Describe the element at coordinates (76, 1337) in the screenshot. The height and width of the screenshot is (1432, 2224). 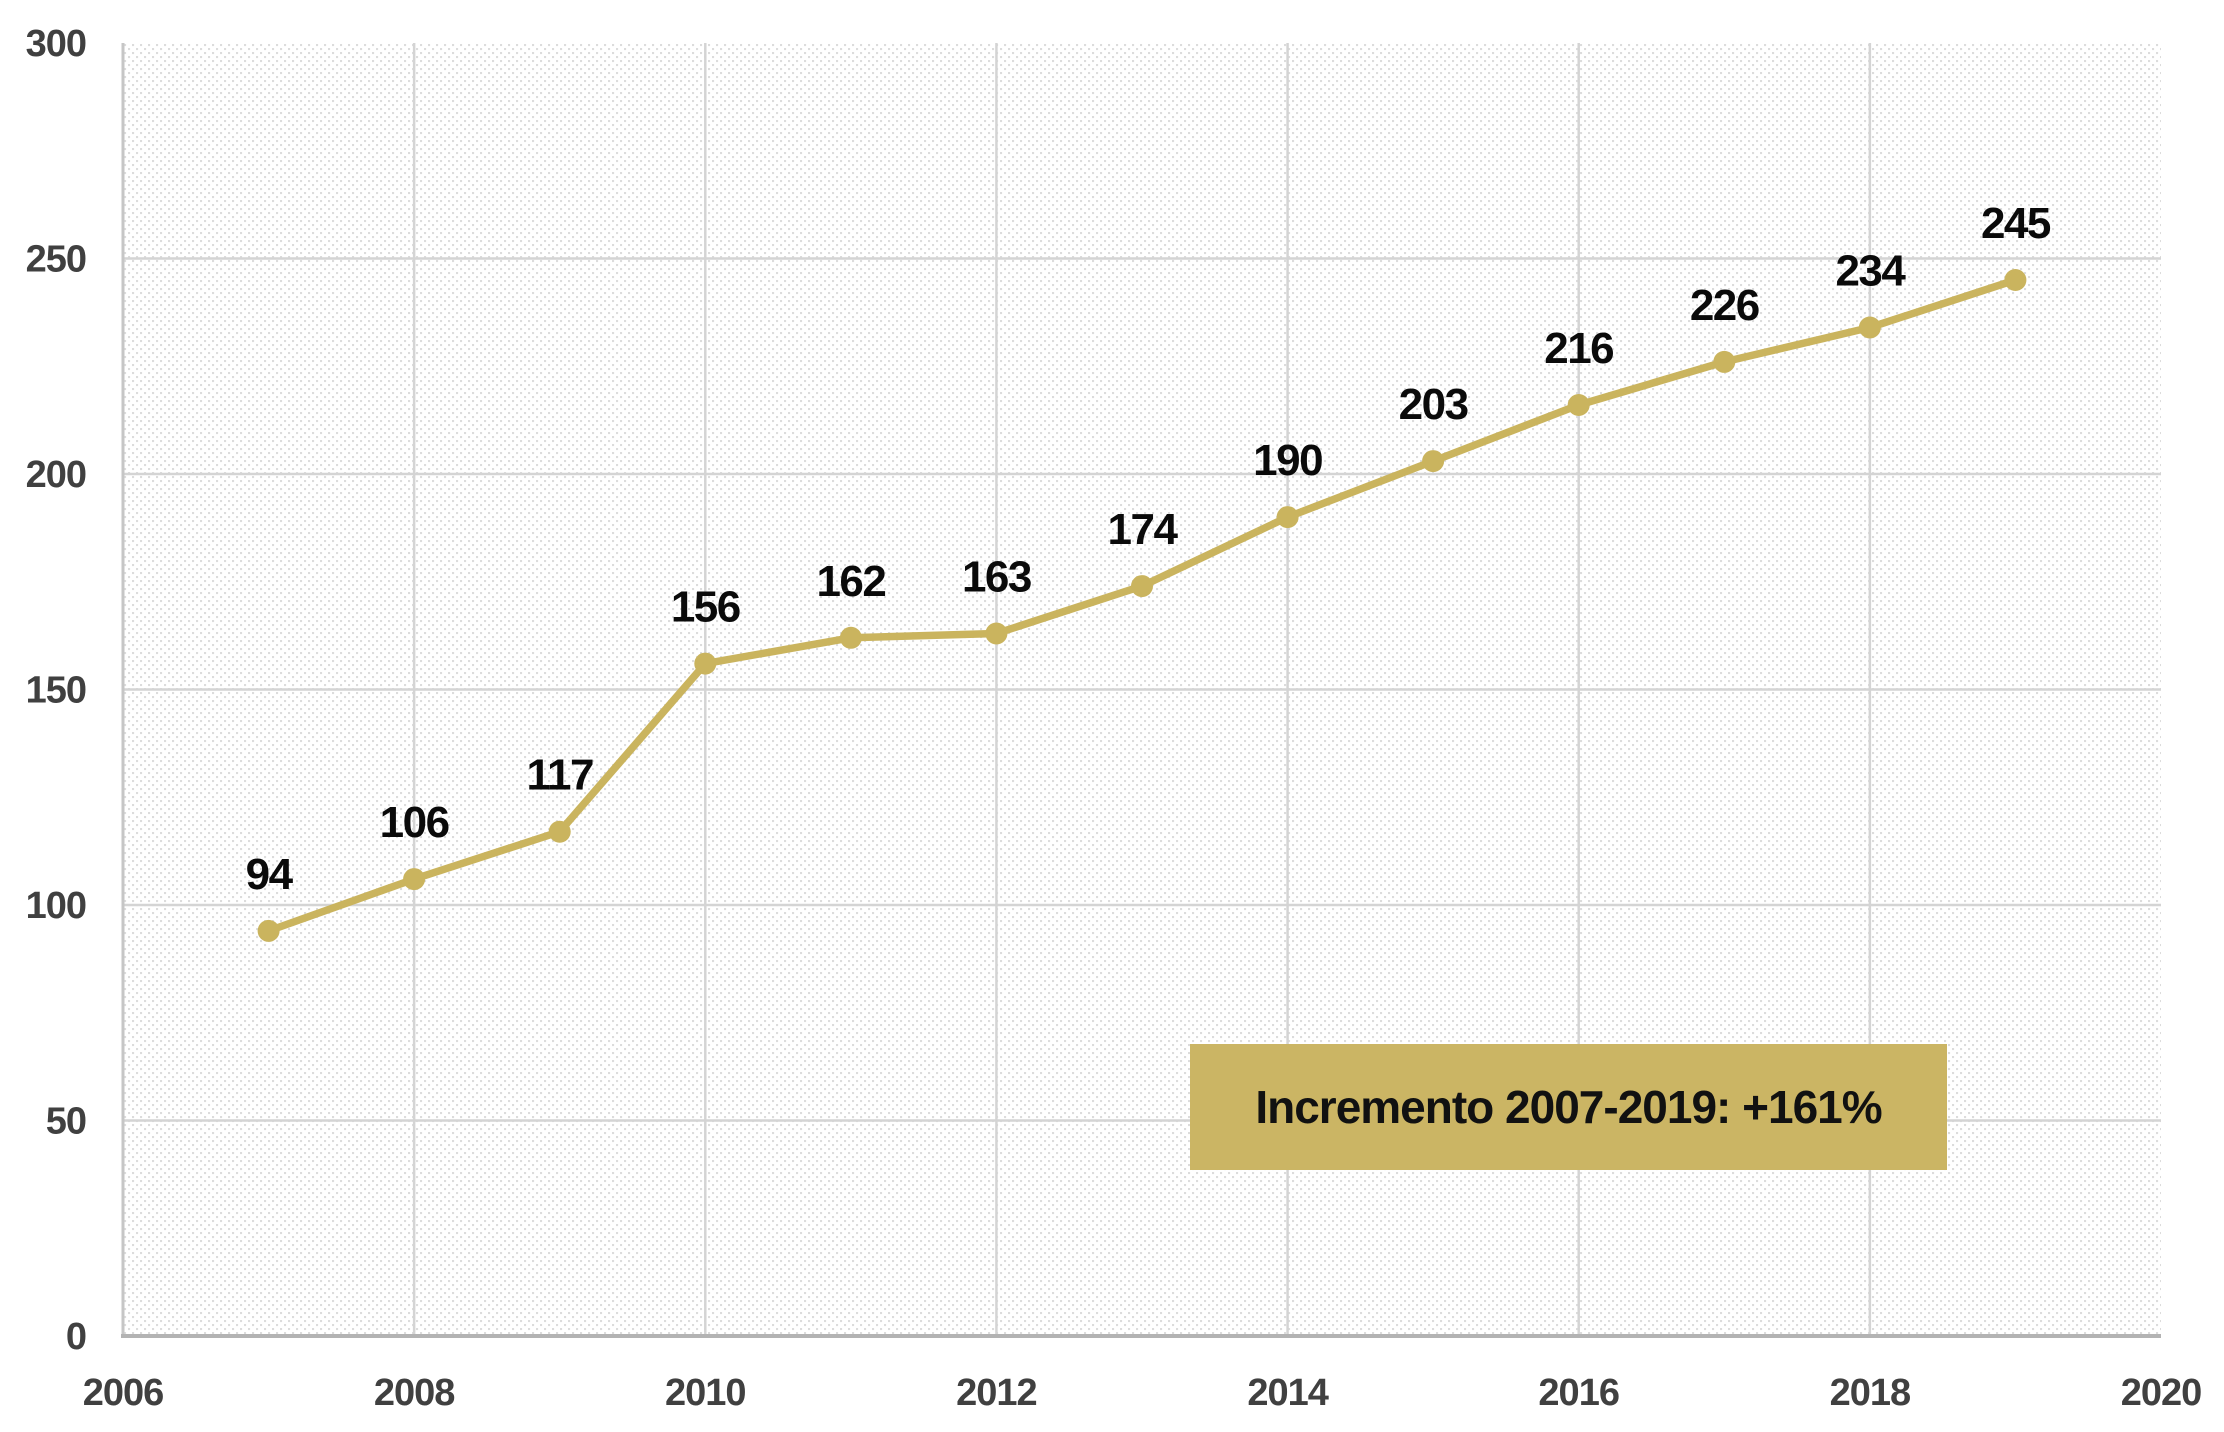
I see `y-tick-label: 0` at that location.